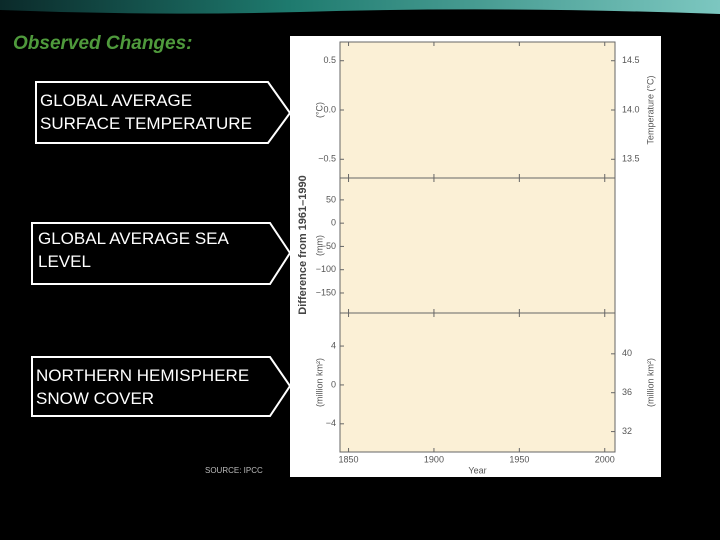  I want to click on y-tick-label: 0.5, so click(329, 60).